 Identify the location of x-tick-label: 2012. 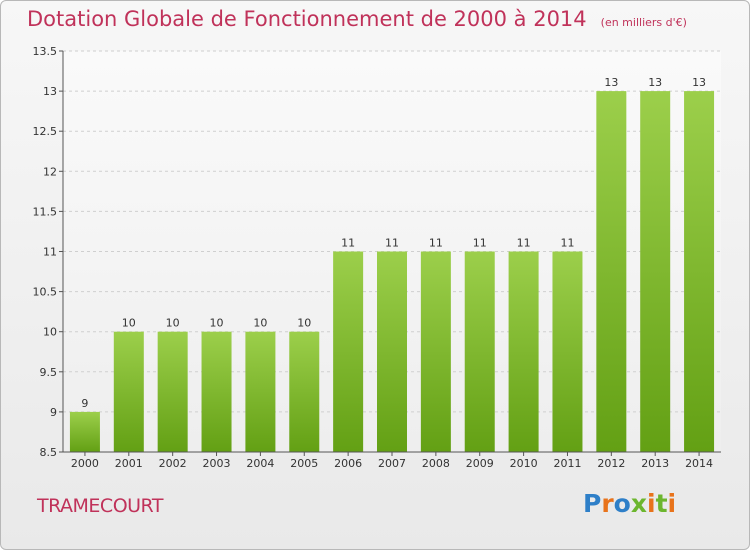
(611, 463).